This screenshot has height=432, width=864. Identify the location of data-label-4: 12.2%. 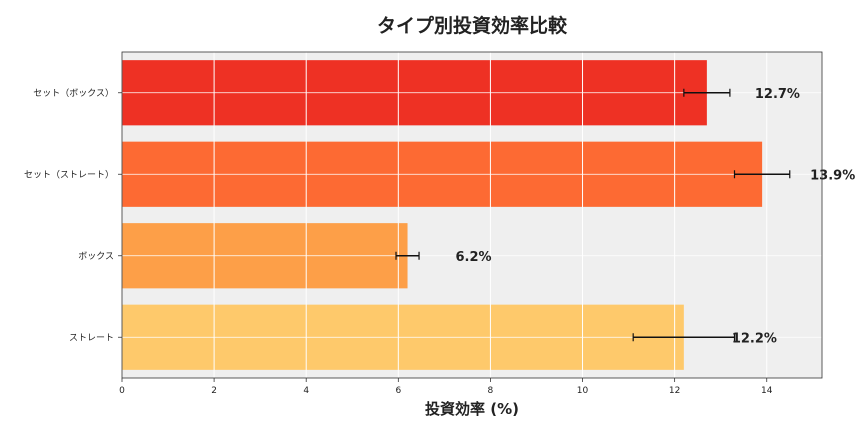
(754, 338).